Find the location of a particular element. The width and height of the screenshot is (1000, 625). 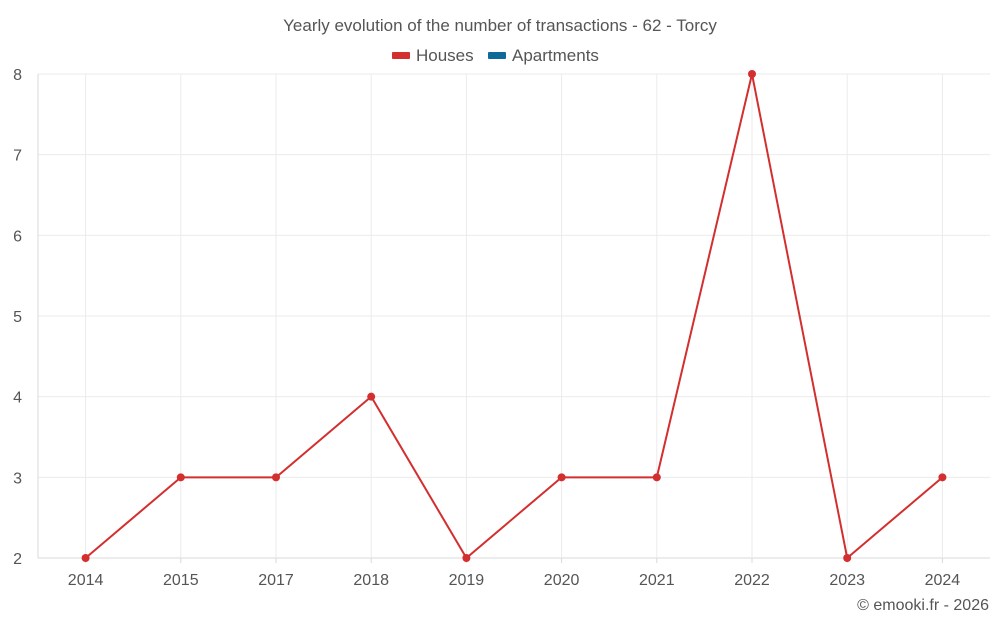

y-tick-label: 8 is located at coordinates (17, 75).